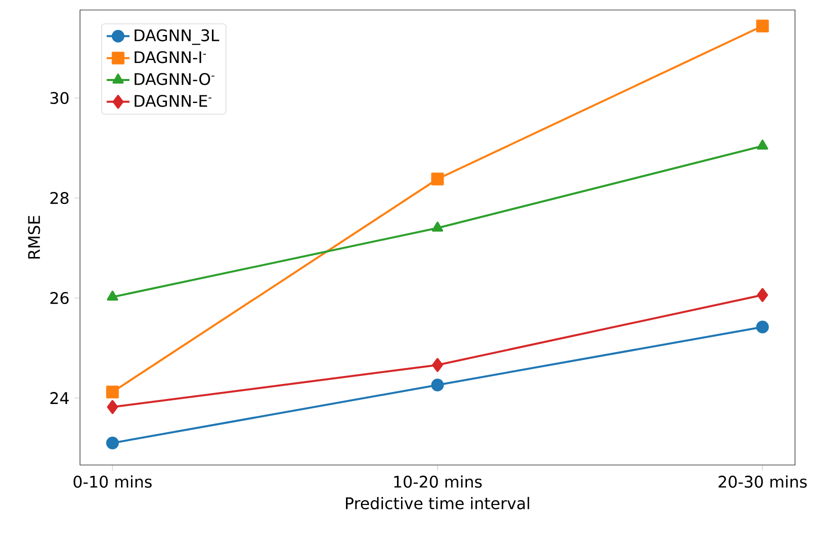 This screenshot has width=827, height=537. I want to click on y-tick-label: 28, so click(59, 198).